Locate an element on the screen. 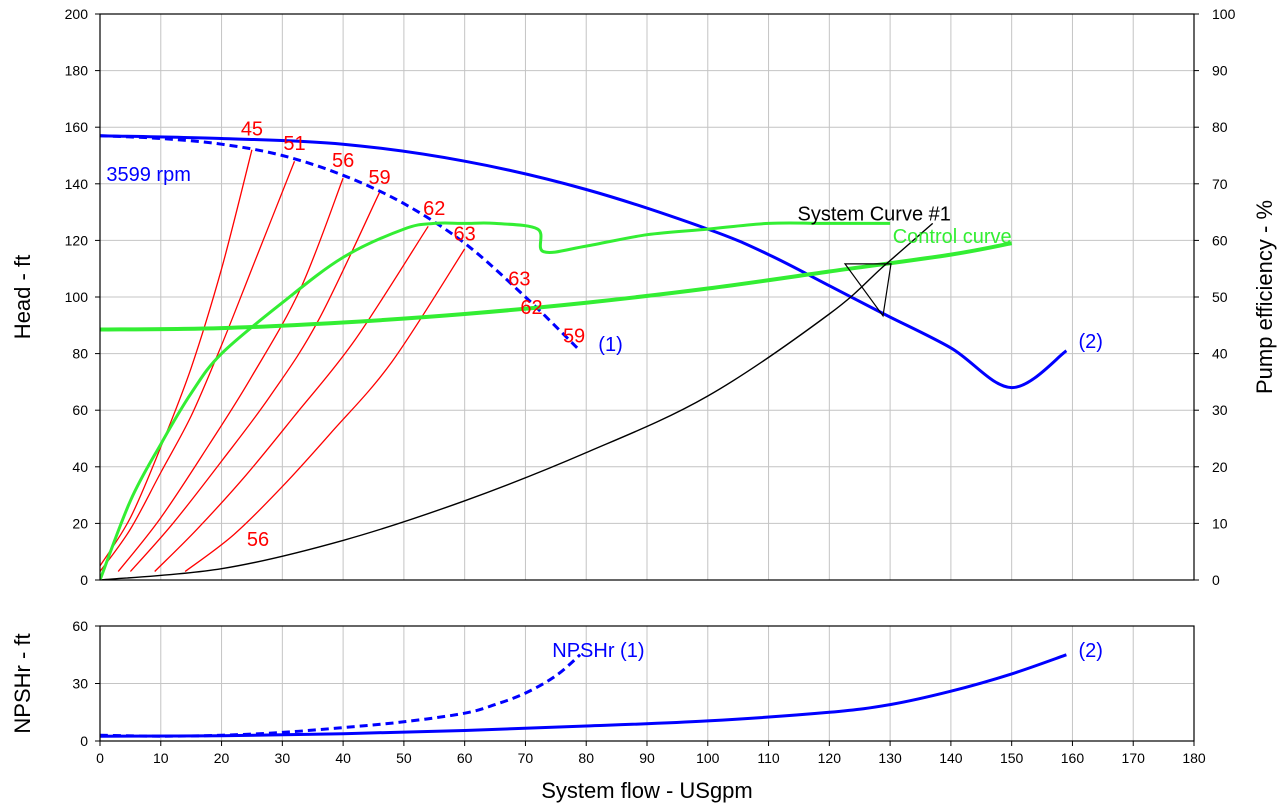  y-right-tick-label: 20 is located at coordinates (1220, 467).